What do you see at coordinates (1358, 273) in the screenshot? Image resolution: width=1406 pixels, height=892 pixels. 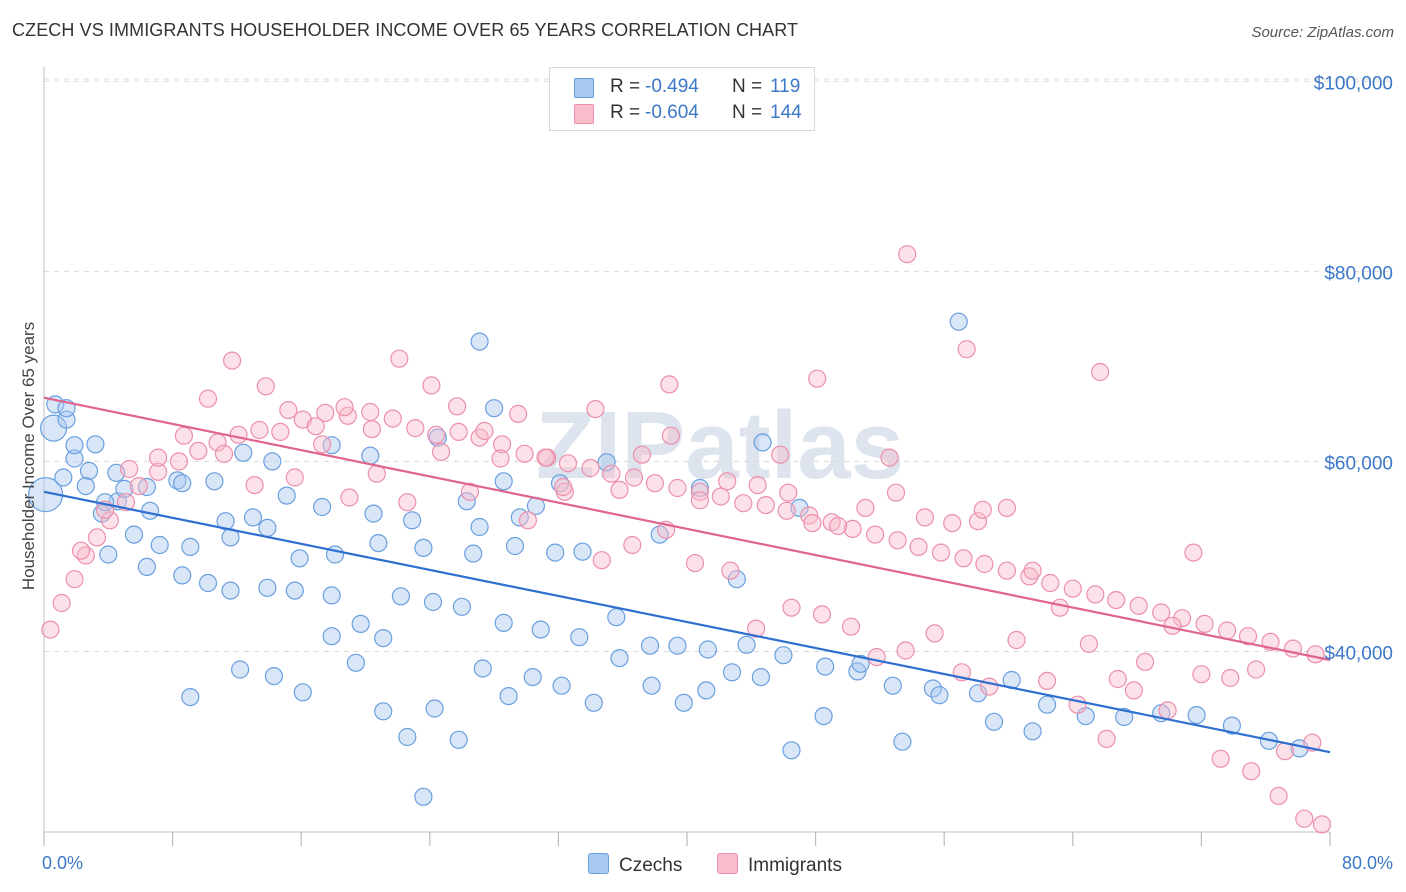 I see `y-tick-label: $80,000` at bounding box center [1358, 273].